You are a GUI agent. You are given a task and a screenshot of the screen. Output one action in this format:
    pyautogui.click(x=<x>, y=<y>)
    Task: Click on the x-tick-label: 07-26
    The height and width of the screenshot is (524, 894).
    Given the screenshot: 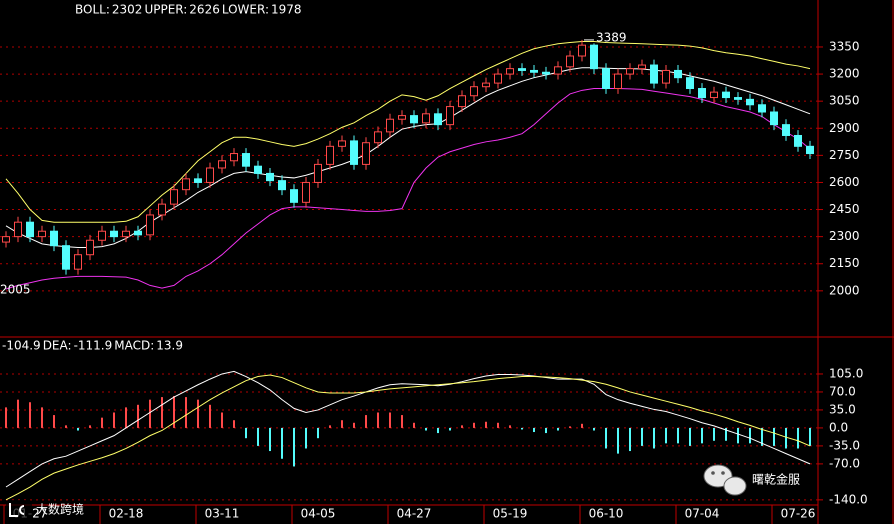 What is the action you would take?
    pyautogui.click(x=798, y=514)
    